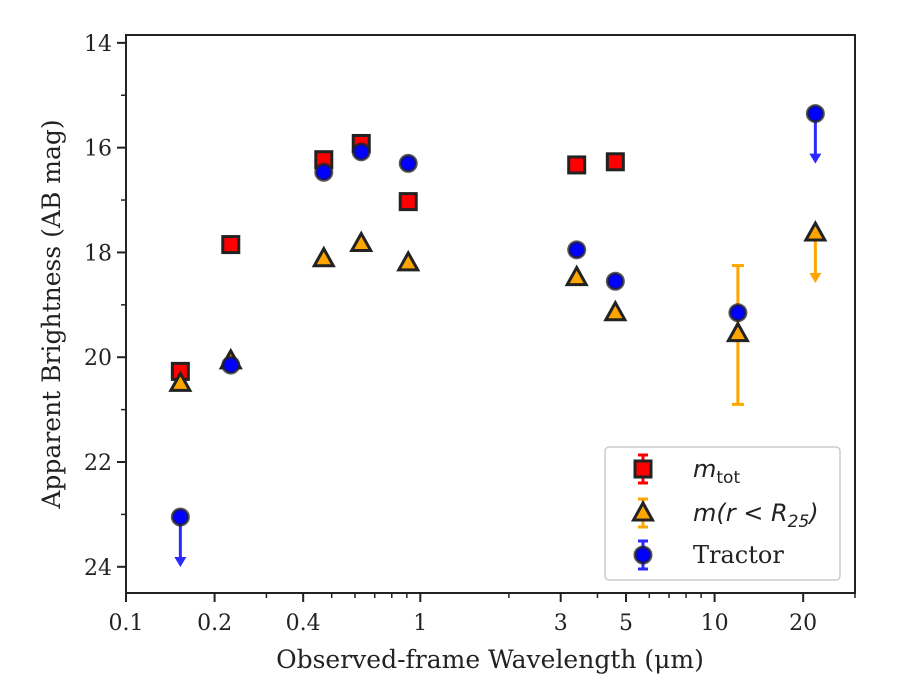  Describe the element at coordinates (756, 515) in the screenshot. I see `legend-label: m(r < R25)` at that location.